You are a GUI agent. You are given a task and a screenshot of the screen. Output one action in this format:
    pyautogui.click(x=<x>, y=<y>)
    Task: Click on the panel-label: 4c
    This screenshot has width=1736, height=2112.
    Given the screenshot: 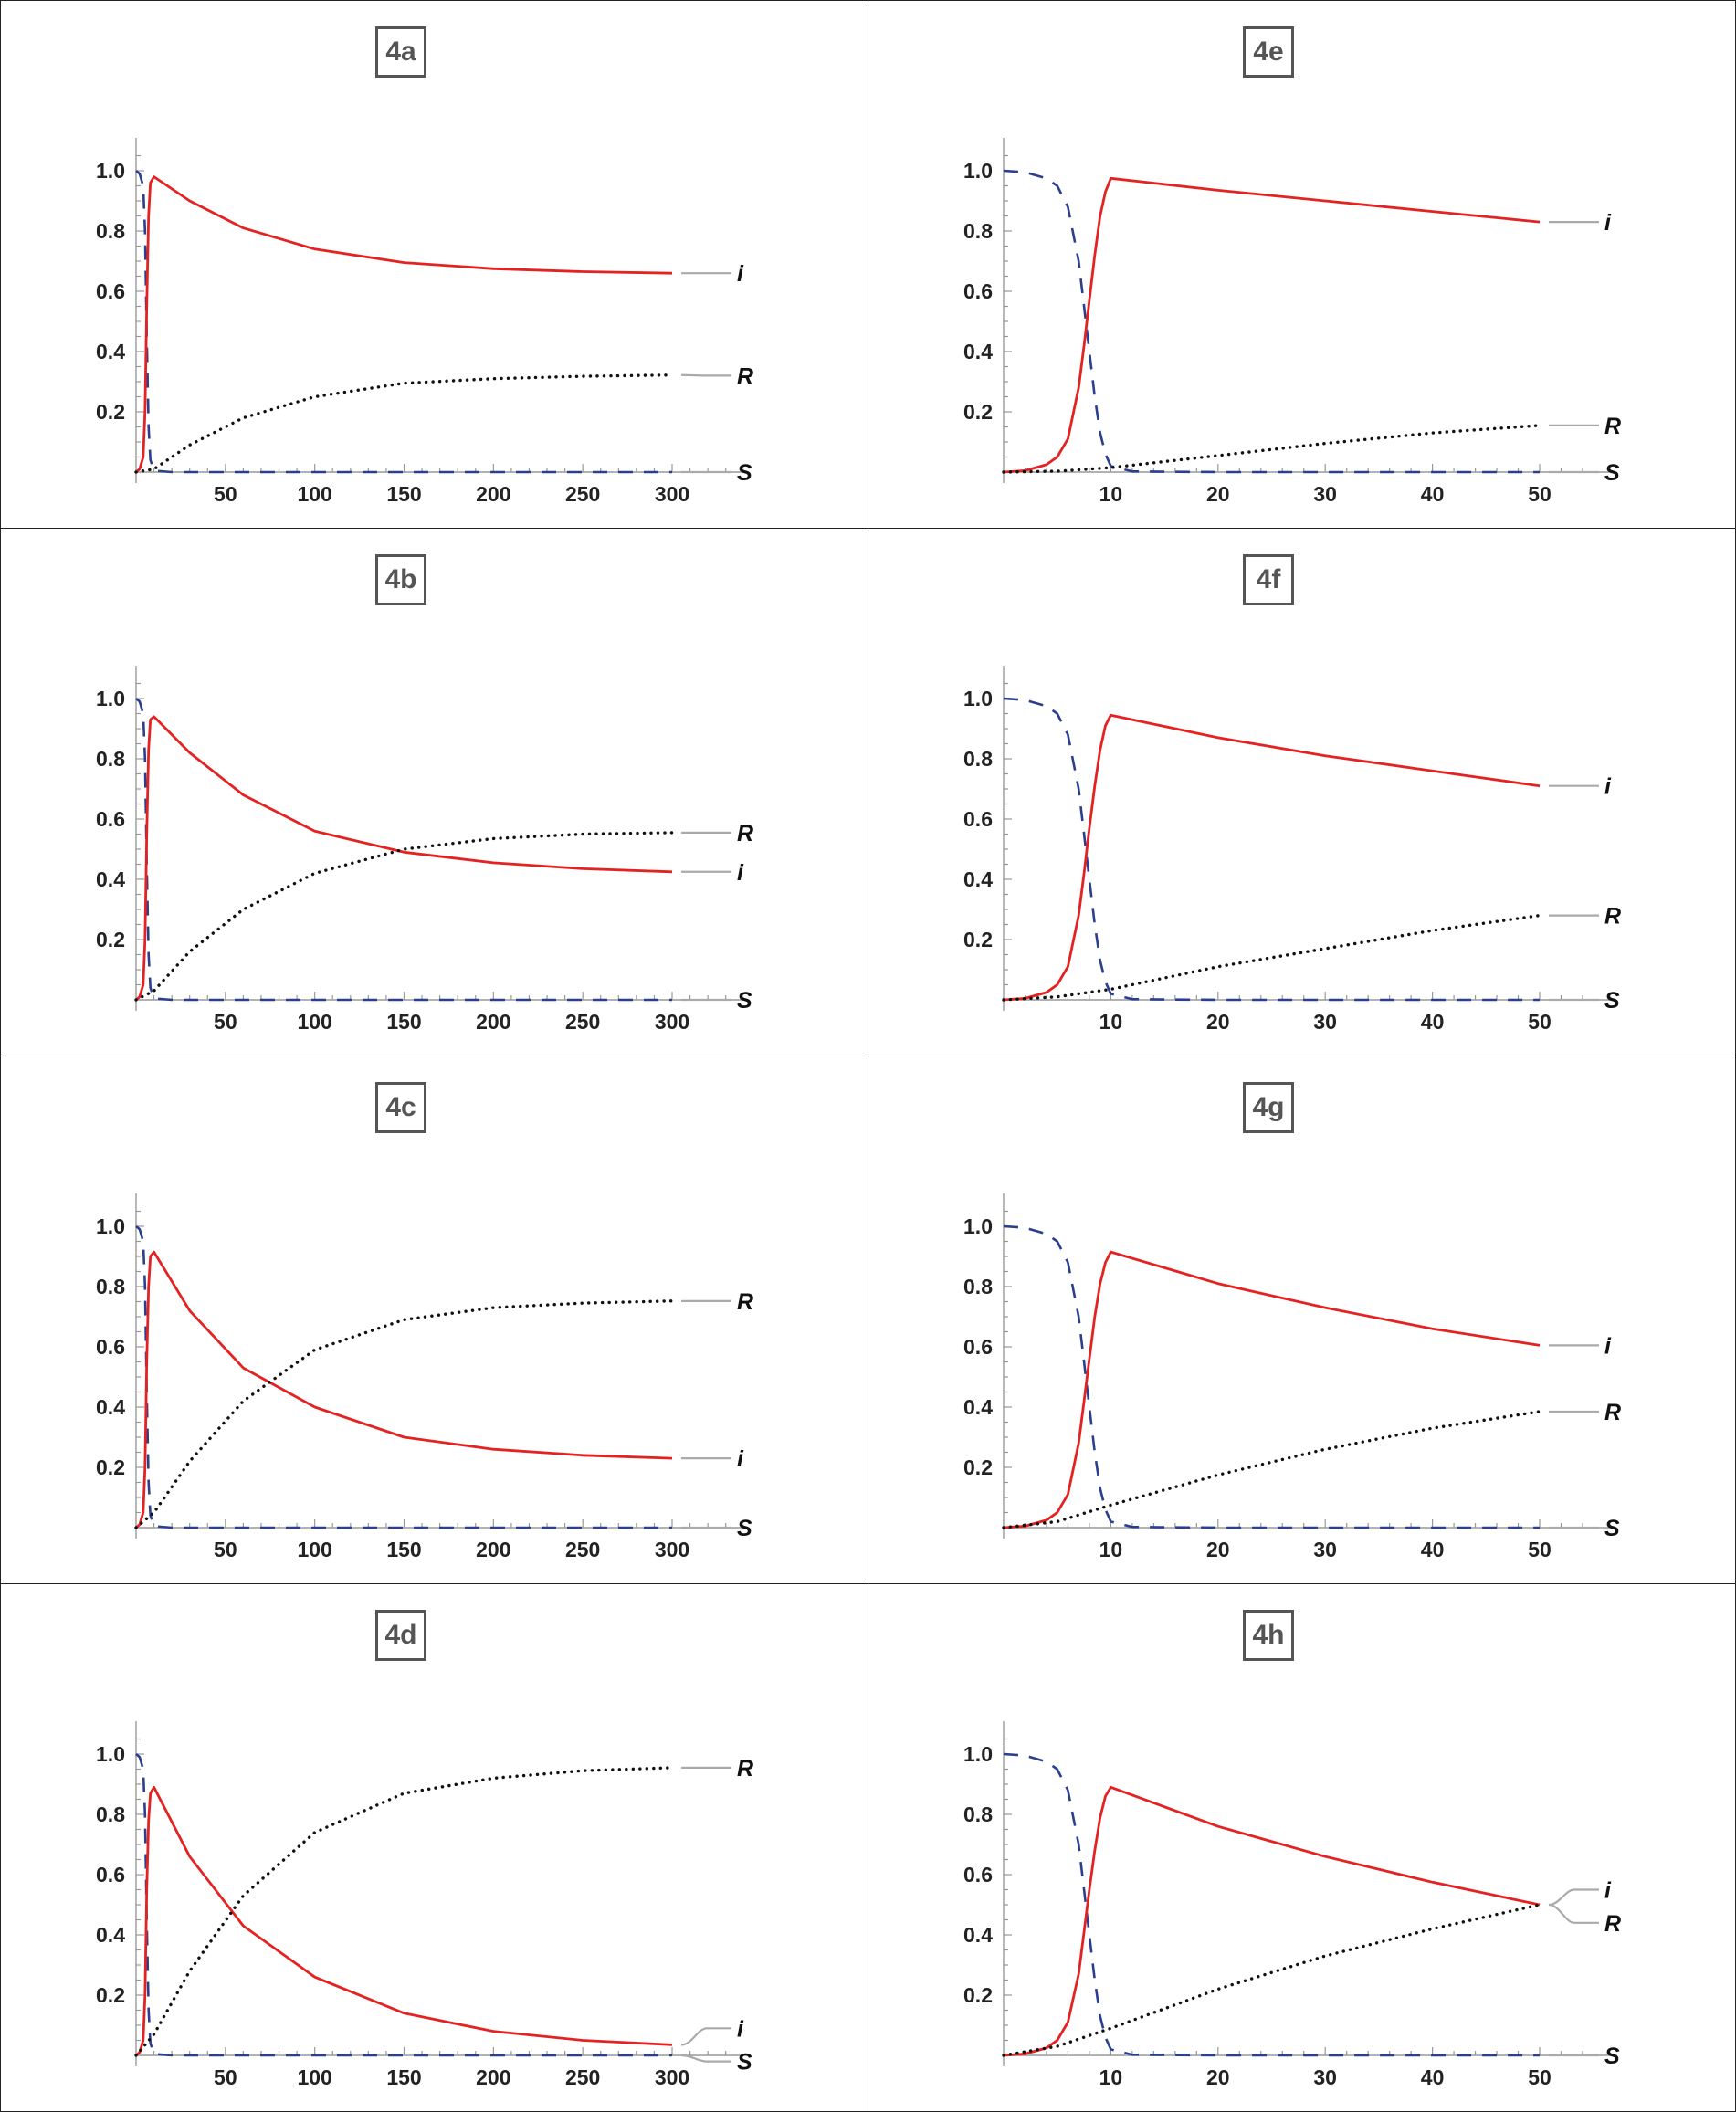 What is the action you would take?
    pyautogui.click(x=400, y=1107)
    